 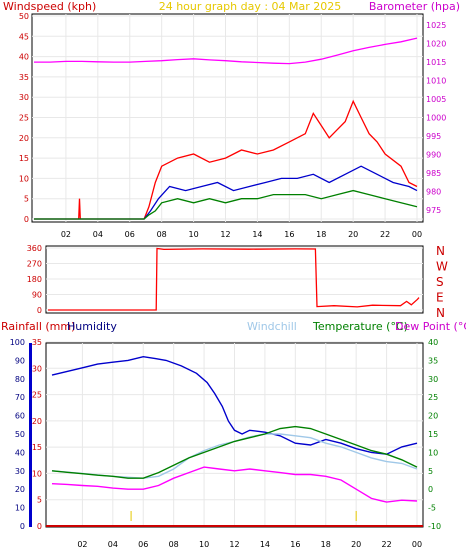 What do you see at coordinates (433, 379) in the screenshot?
I see `temp-tick-label: 30` at bounding box center [433, 379].